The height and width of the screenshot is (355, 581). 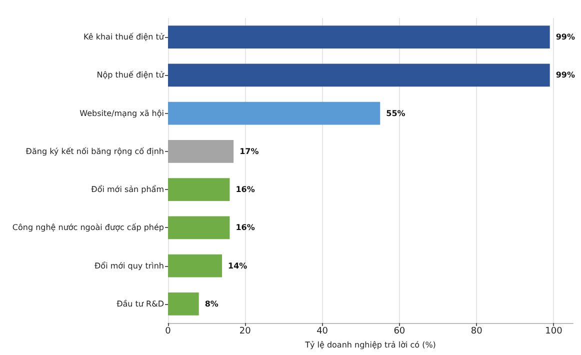 I want to click on y-tick-label: Đăng ký kết nối băng rộng cố định, so click(x=95, y=151).